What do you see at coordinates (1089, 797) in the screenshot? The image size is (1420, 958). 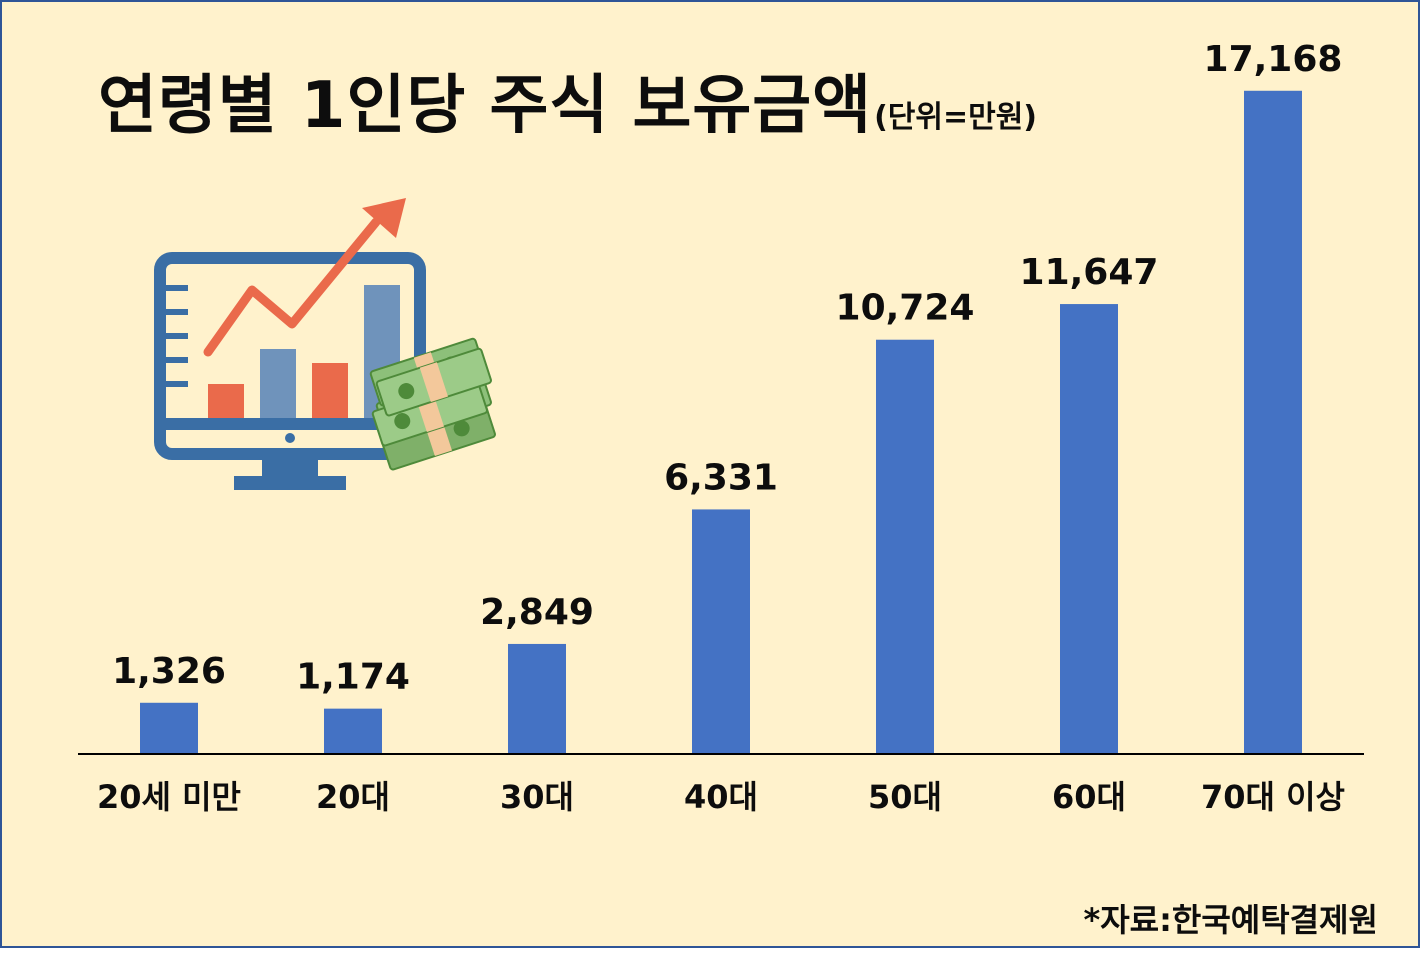 I see `category-label-5: 60대` at bounding box center [1089, 797].